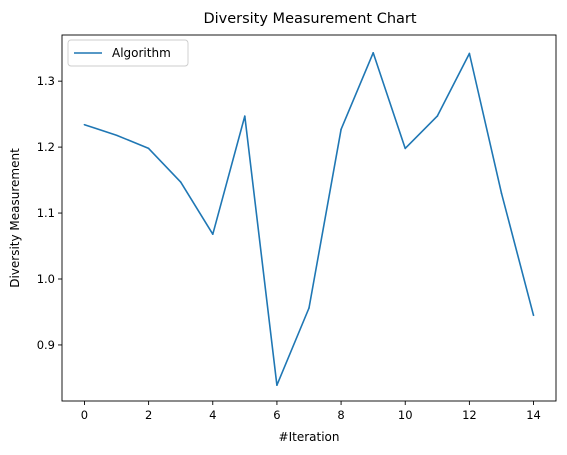  What do you see at coordinates (141, 53) in the screenshot?
I see `legend-label: Algorithm` at bounding box center [141, 53].